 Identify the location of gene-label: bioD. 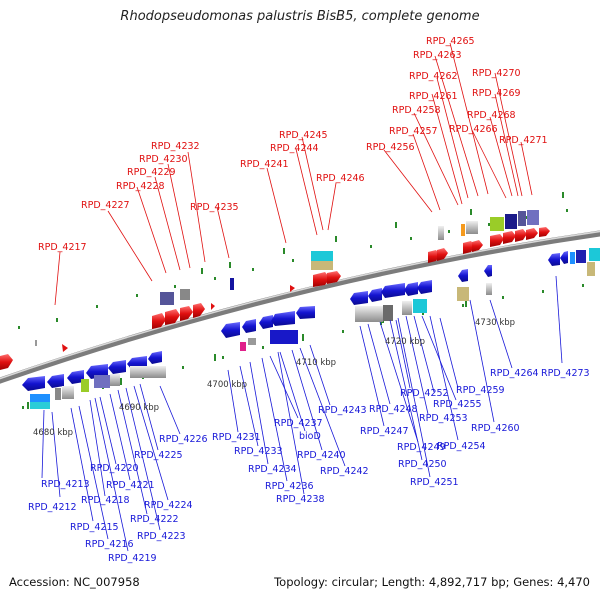
(310, 436).